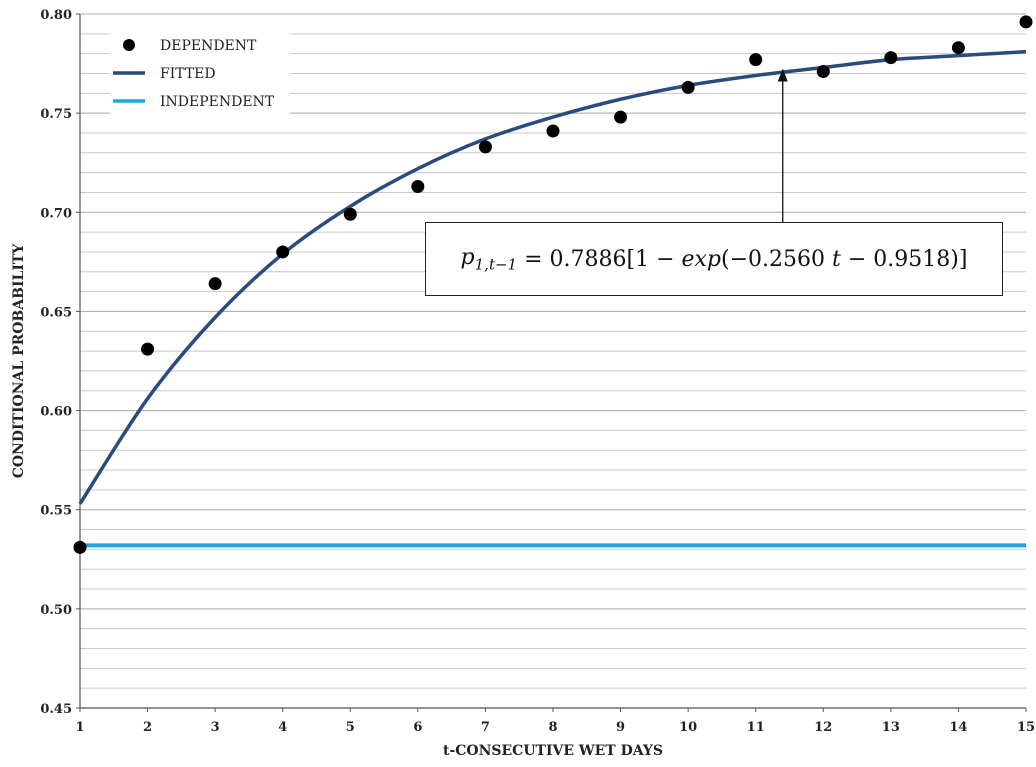 This screenshot has width=1036, height=767. What do you see at coordinates (599, 259) in the screenshot?
I see `eq-rhs-prefix: = 0.7886[1 −` at bounding box center [599, 259].